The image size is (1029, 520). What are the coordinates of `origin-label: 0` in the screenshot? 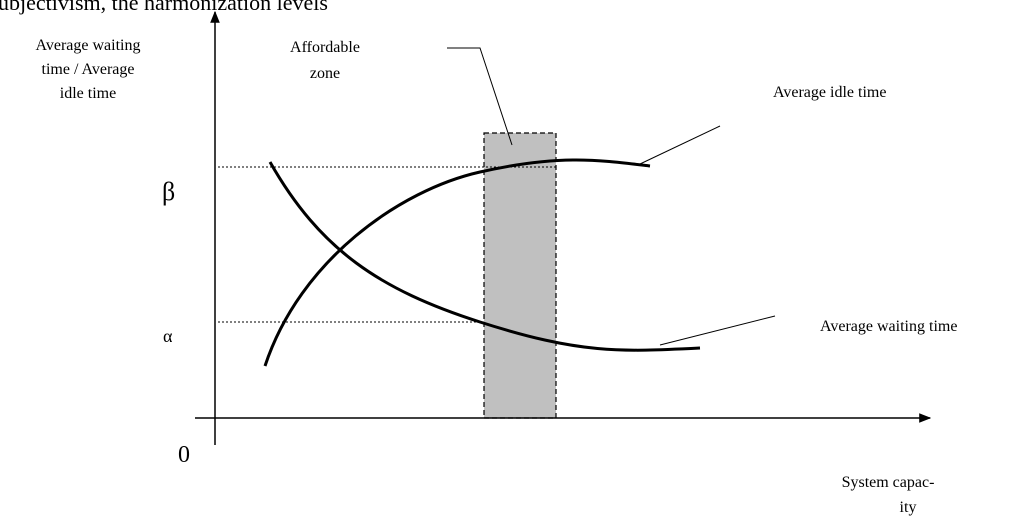 It's located at (184, 455).